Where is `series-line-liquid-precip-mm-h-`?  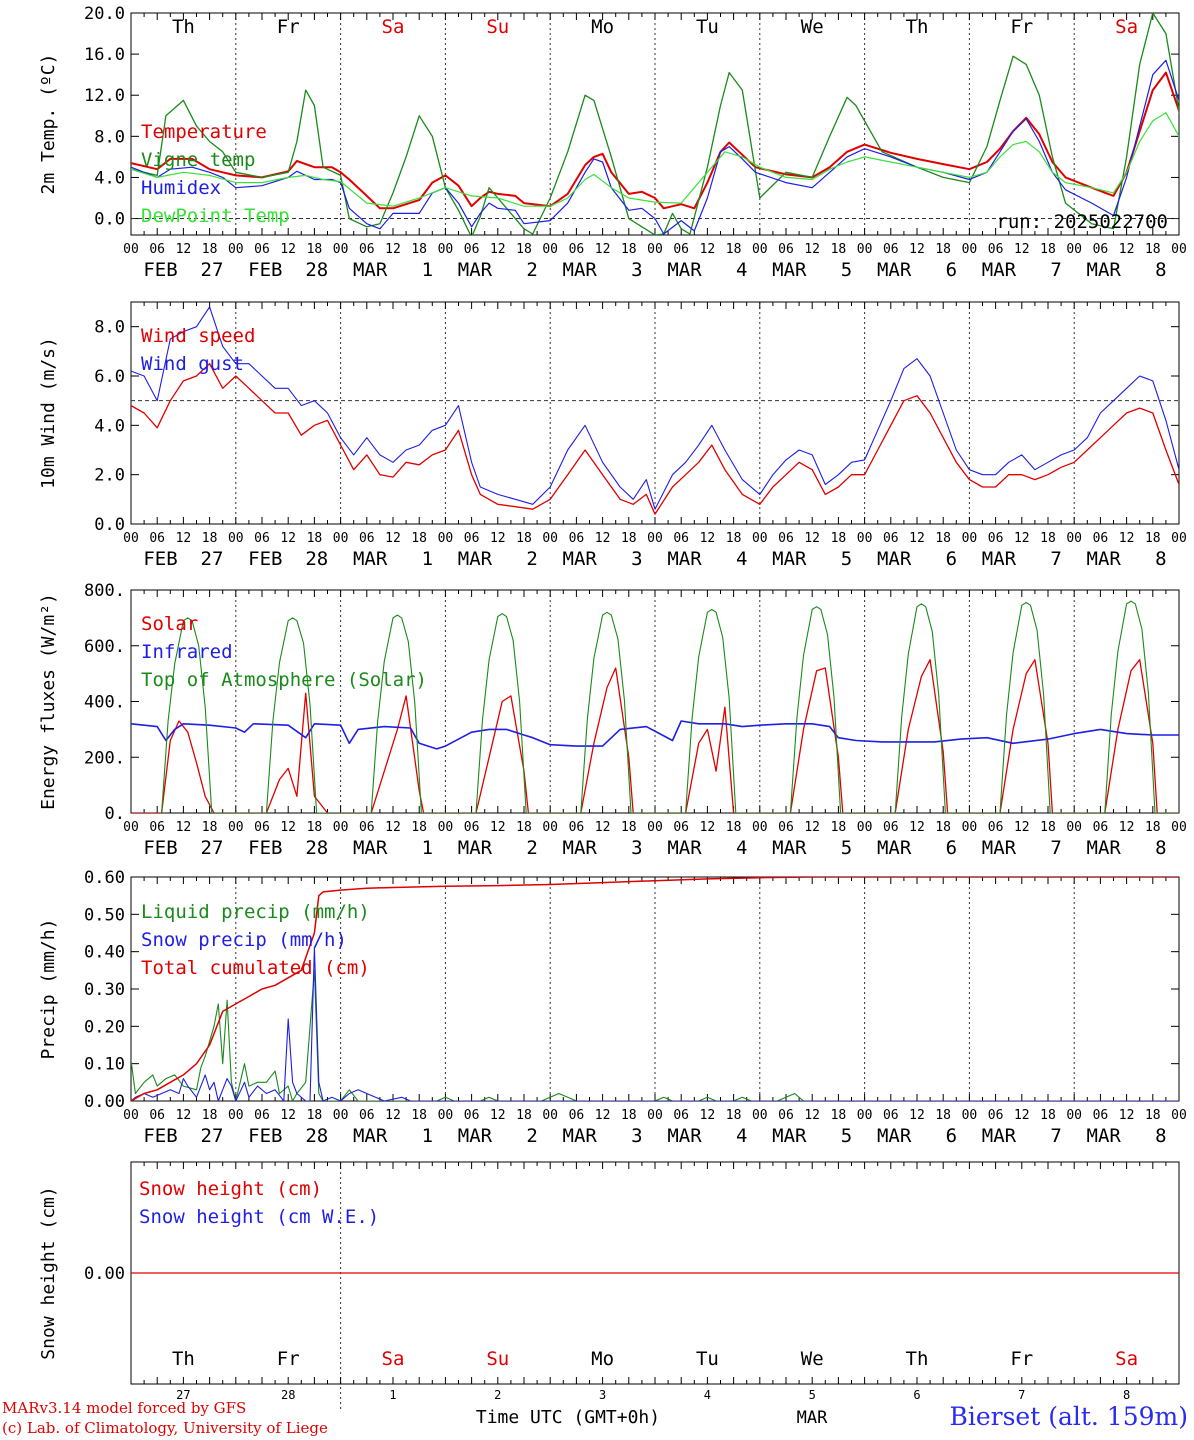
series-line-liquid-precip-mm-h- is located at coordinates (655, 1035).